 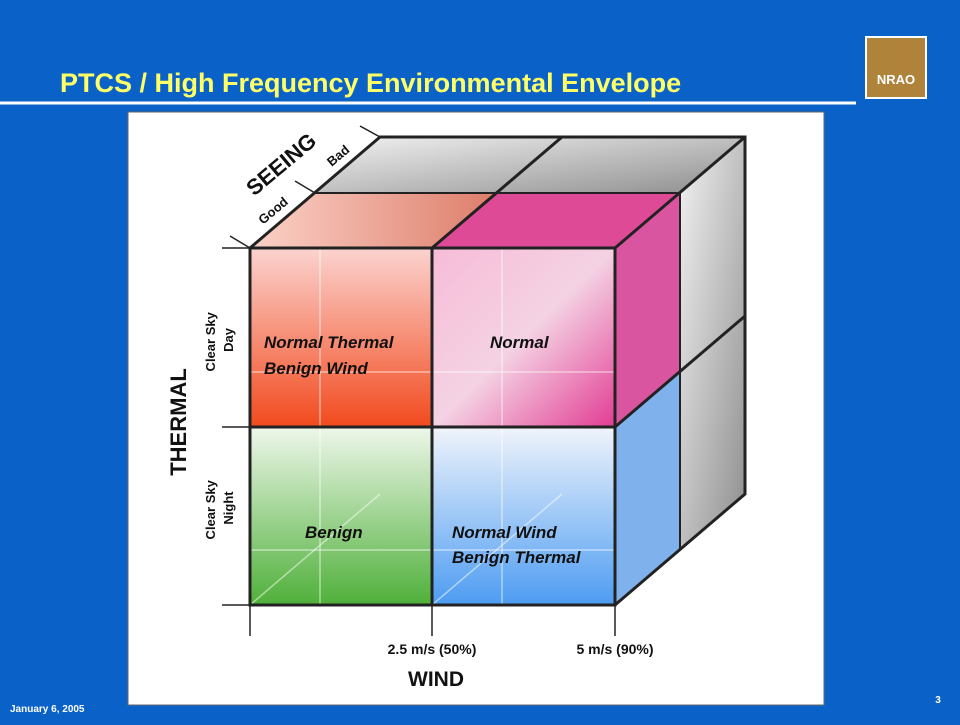 I want to click on thermal-level: Clear Sky Day, so click(x=219, y=340).